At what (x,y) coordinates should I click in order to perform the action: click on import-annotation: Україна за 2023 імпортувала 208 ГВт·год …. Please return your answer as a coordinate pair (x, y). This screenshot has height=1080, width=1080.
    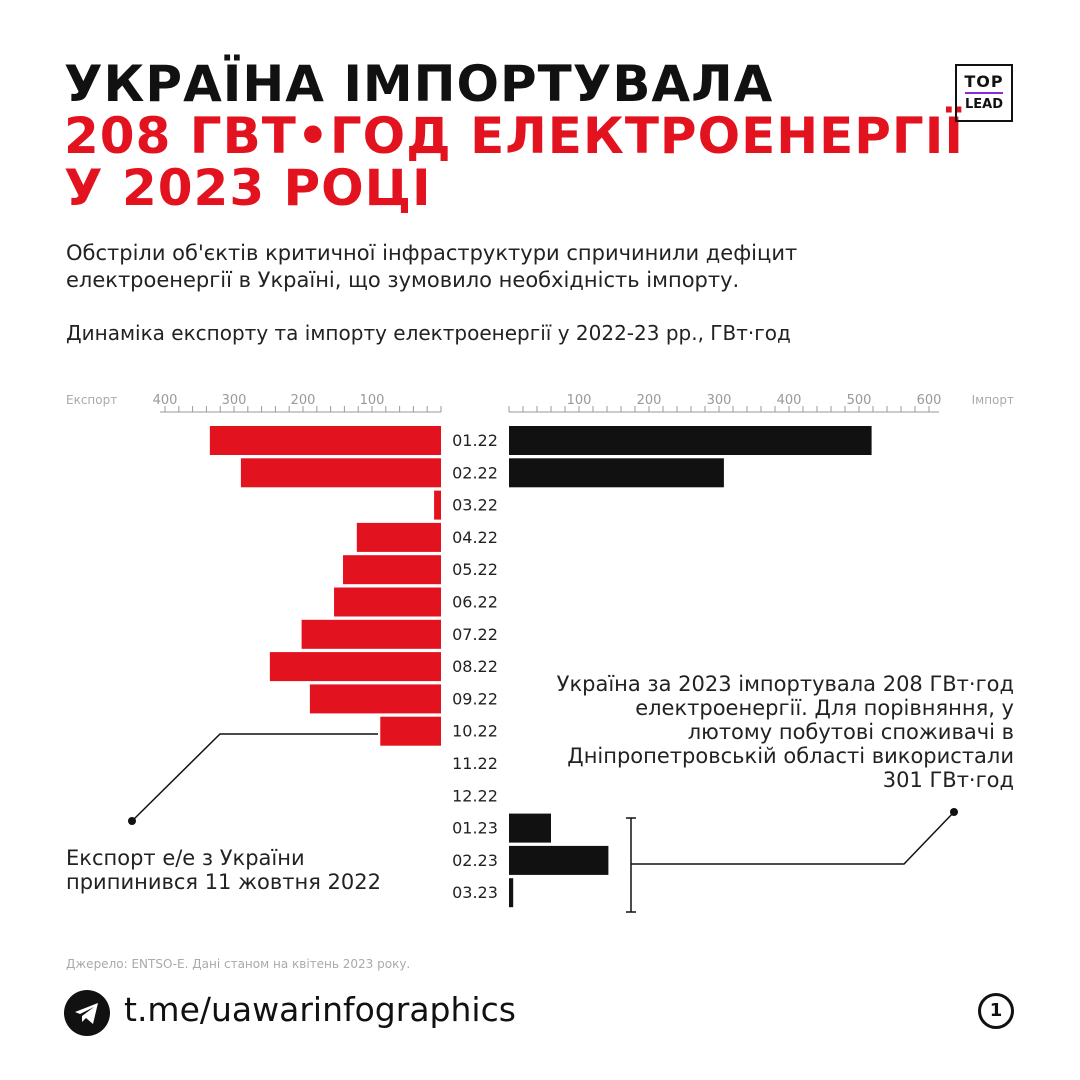
    Looking at the image, I should click on (785, 732).